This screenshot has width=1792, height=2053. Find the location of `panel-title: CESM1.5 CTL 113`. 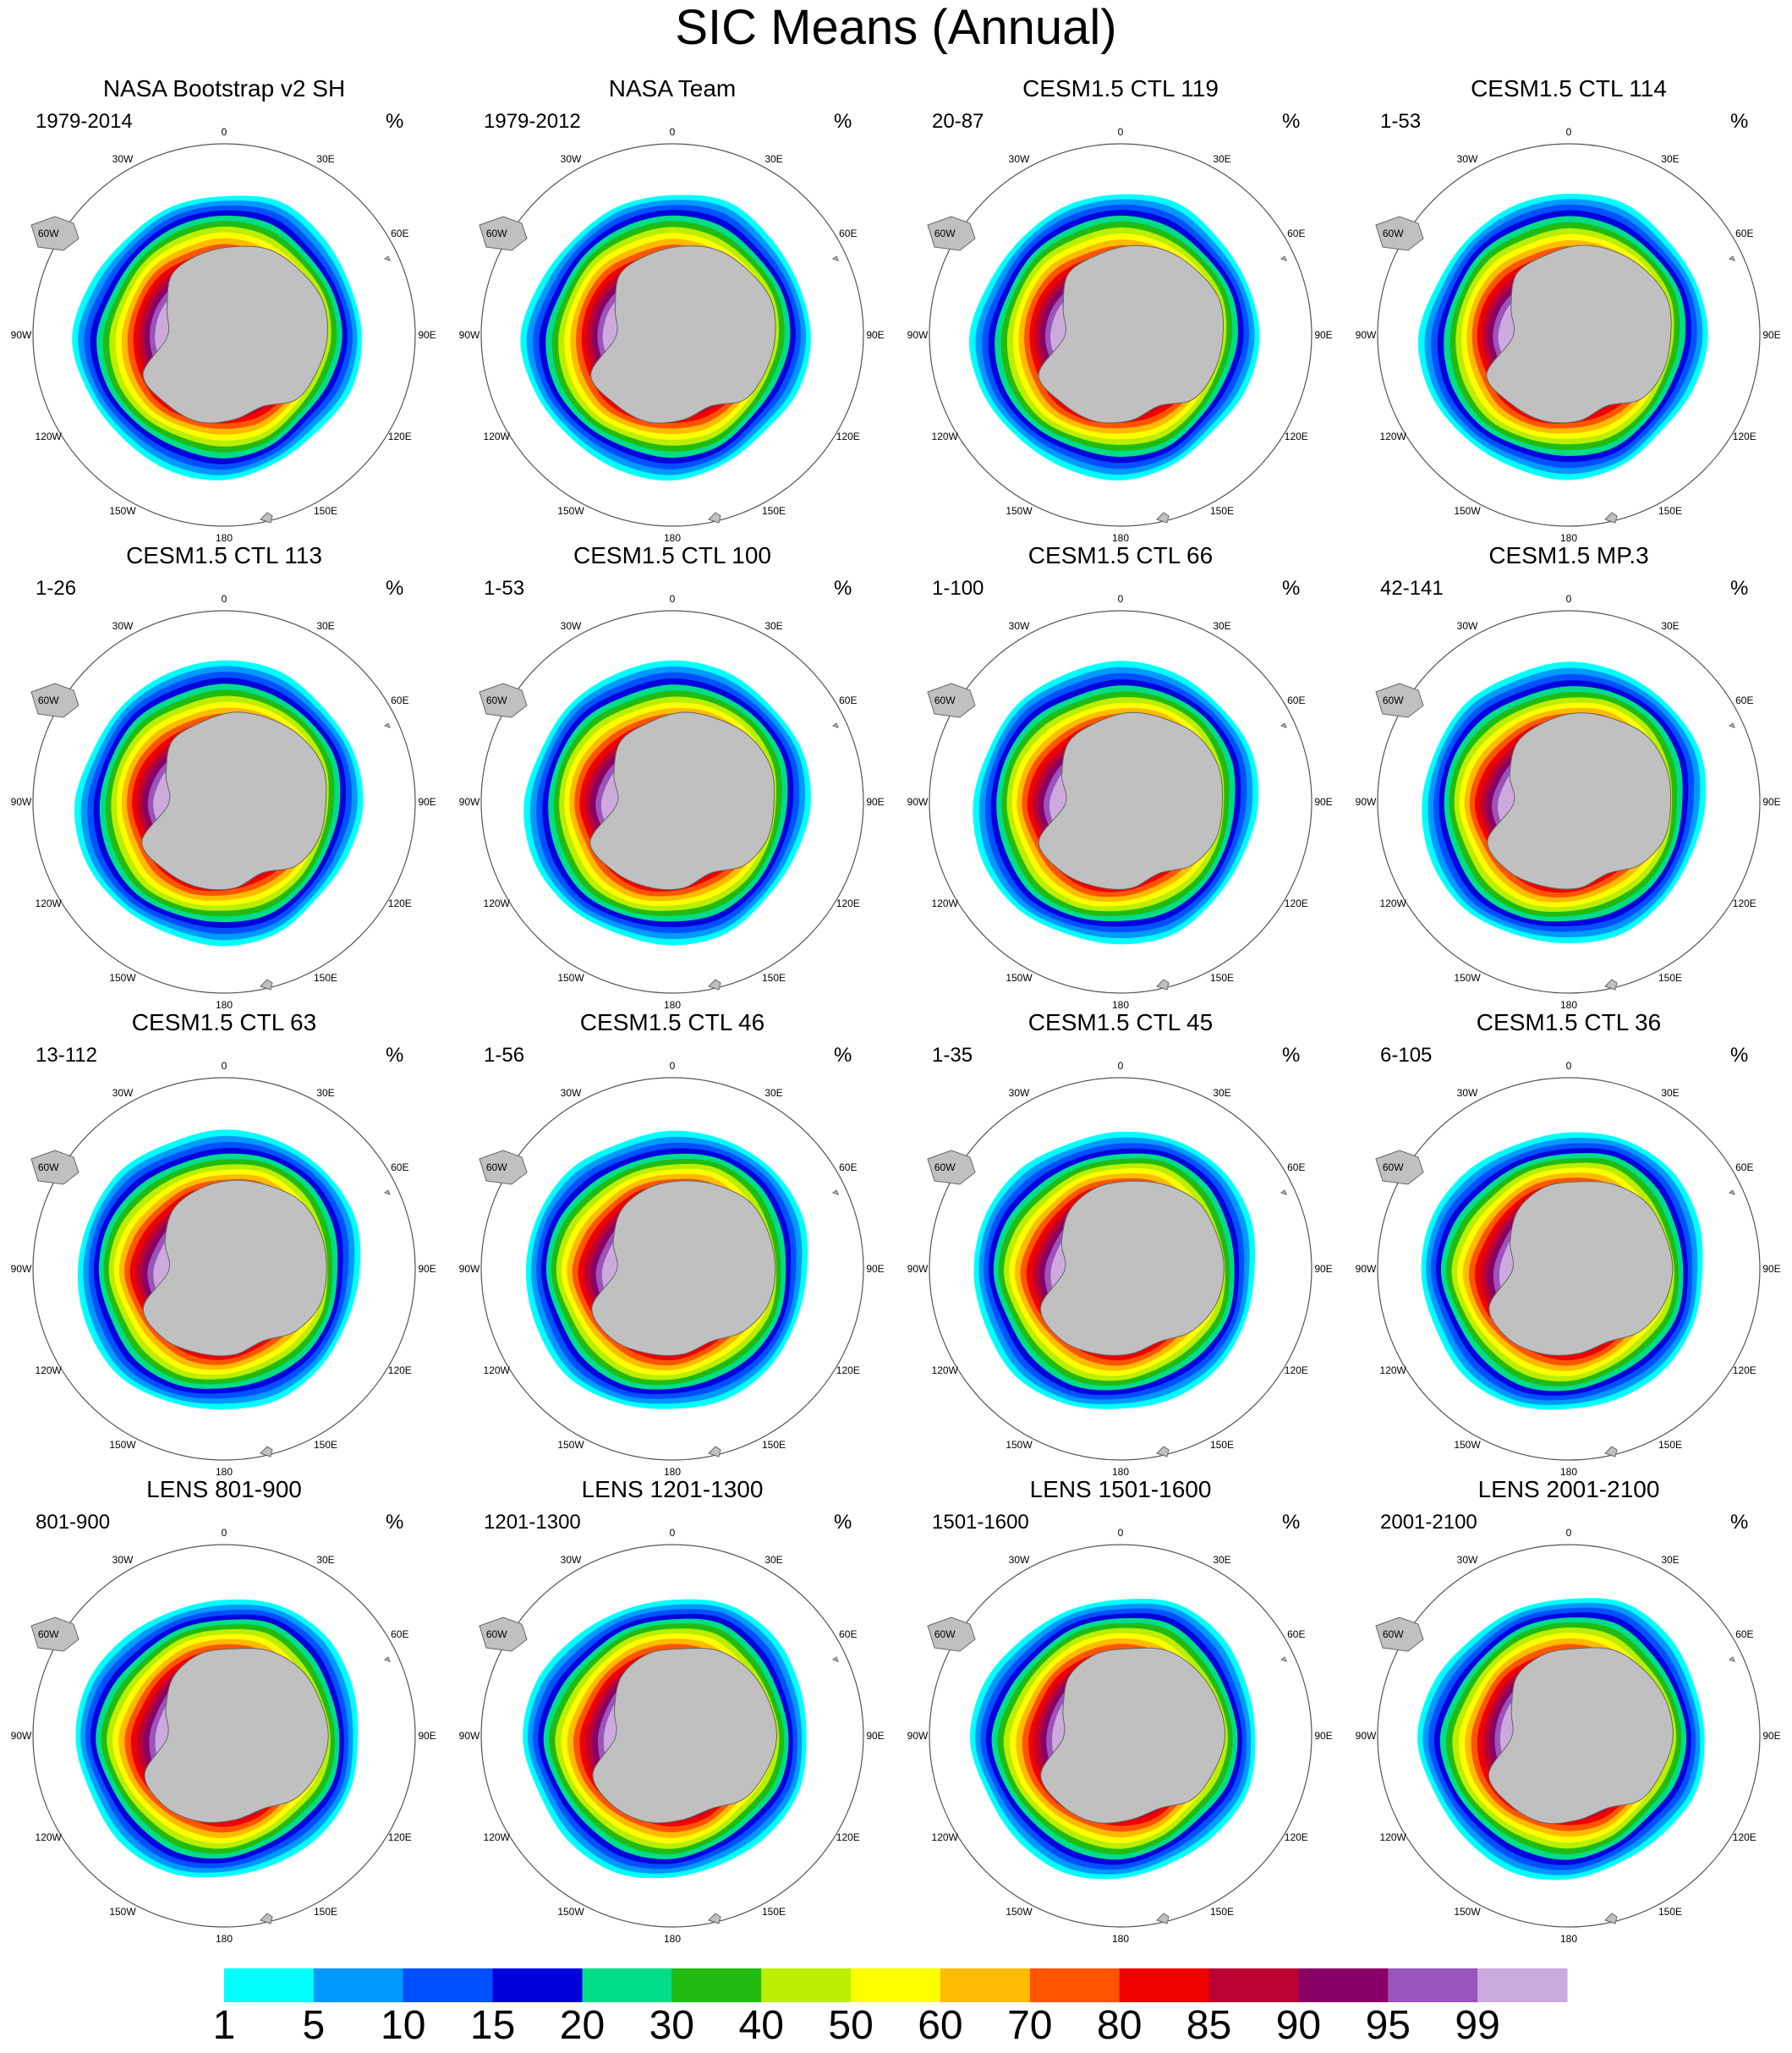

panel-title: CESM1.5 CTL 113 is located at coordinates (224, 555).